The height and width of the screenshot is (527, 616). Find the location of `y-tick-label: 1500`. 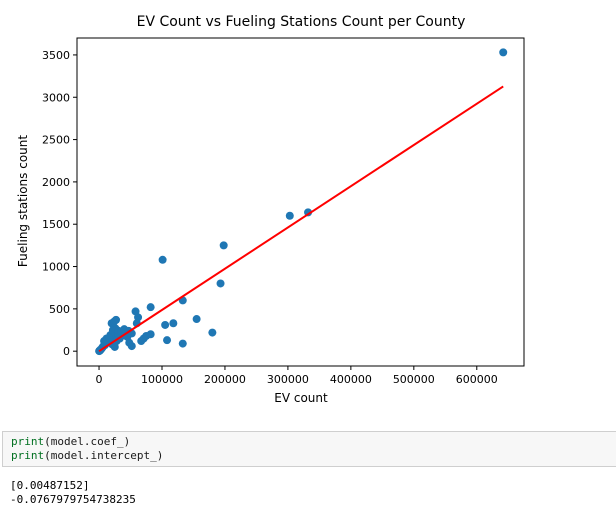

y-tick-label: 1500 is located at coordinates (56, 224).